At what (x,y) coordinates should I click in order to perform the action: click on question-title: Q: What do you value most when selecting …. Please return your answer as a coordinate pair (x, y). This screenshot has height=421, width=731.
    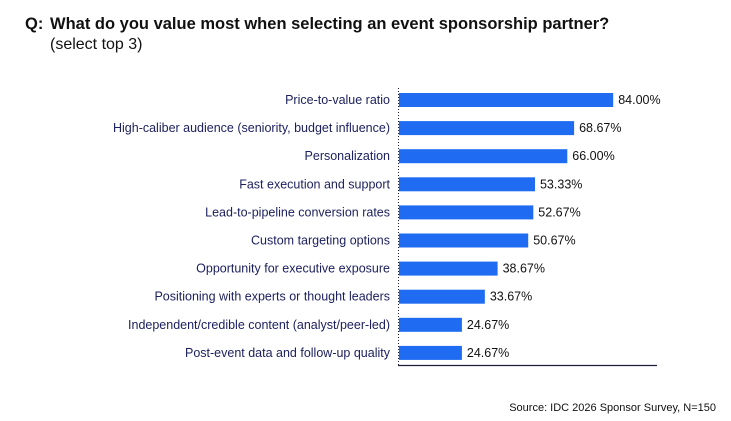
    Looking at the image, I should click on (317, 24).